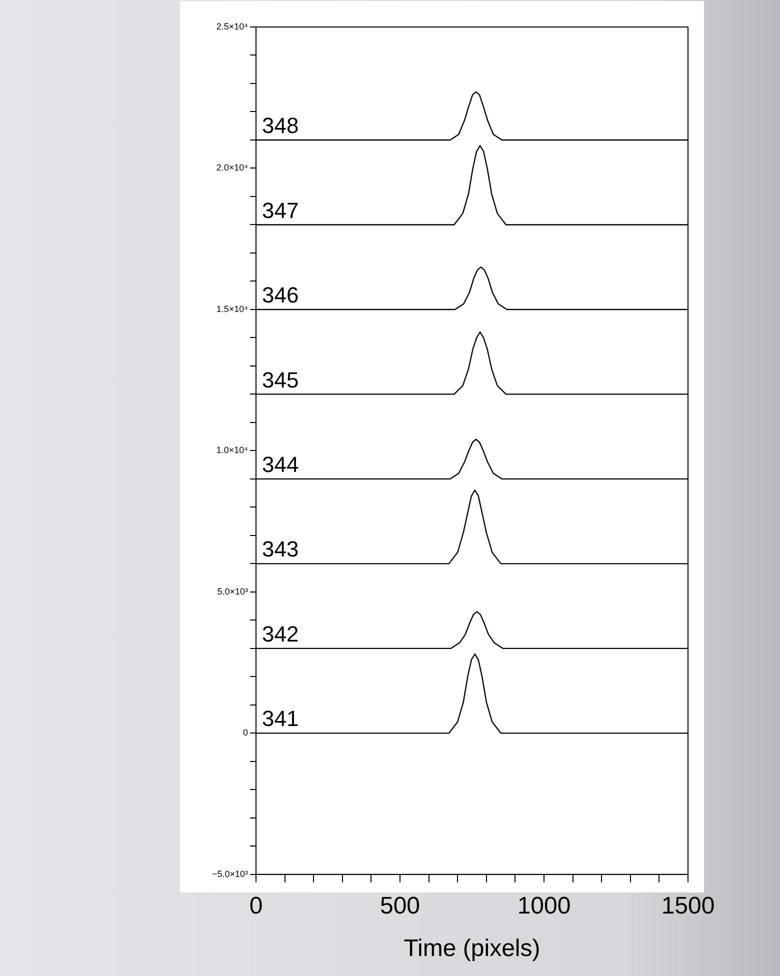 The image size is (780, 976). I want to click on series-label: 341, so click(280, 719).